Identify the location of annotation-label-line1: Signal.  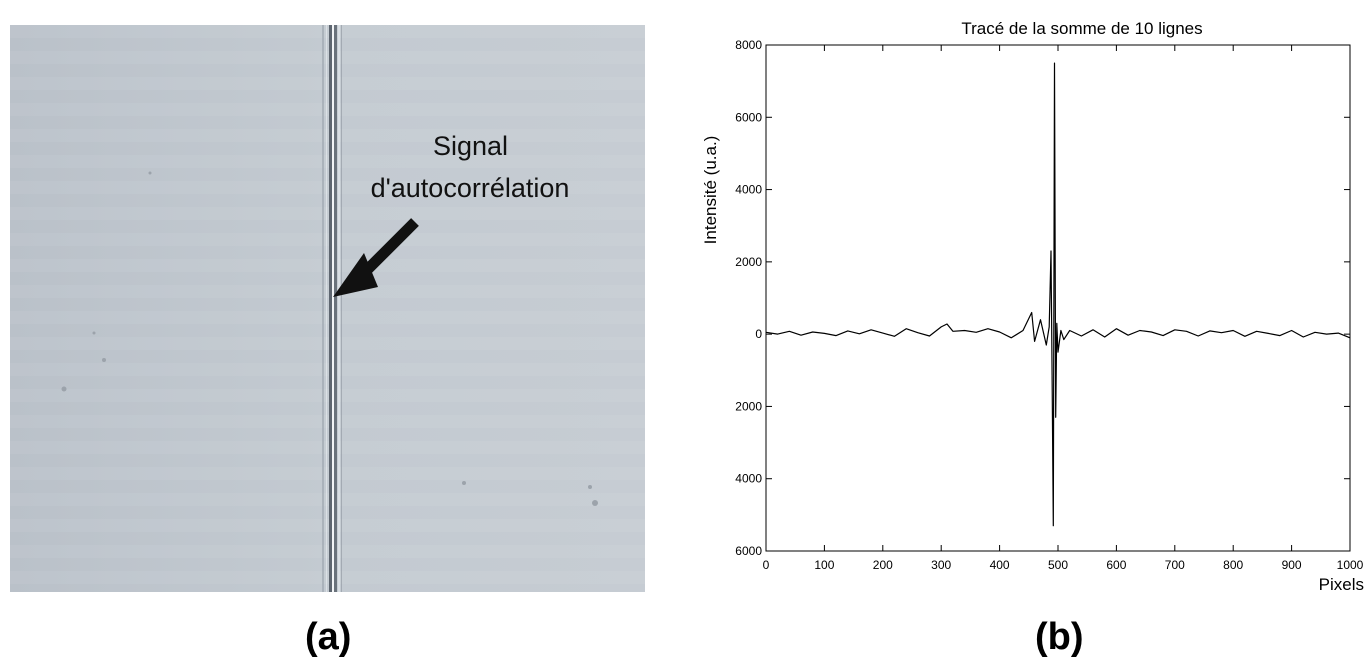
(470, 146).